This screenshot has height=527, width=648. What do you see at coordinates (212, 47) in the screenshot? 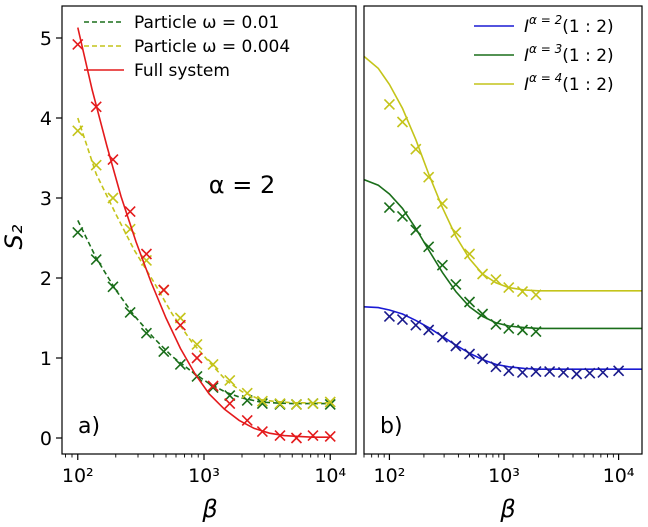
I see `panel-a-legend-entry: Particle ω = 0.004` at bounding box center [212, 47].